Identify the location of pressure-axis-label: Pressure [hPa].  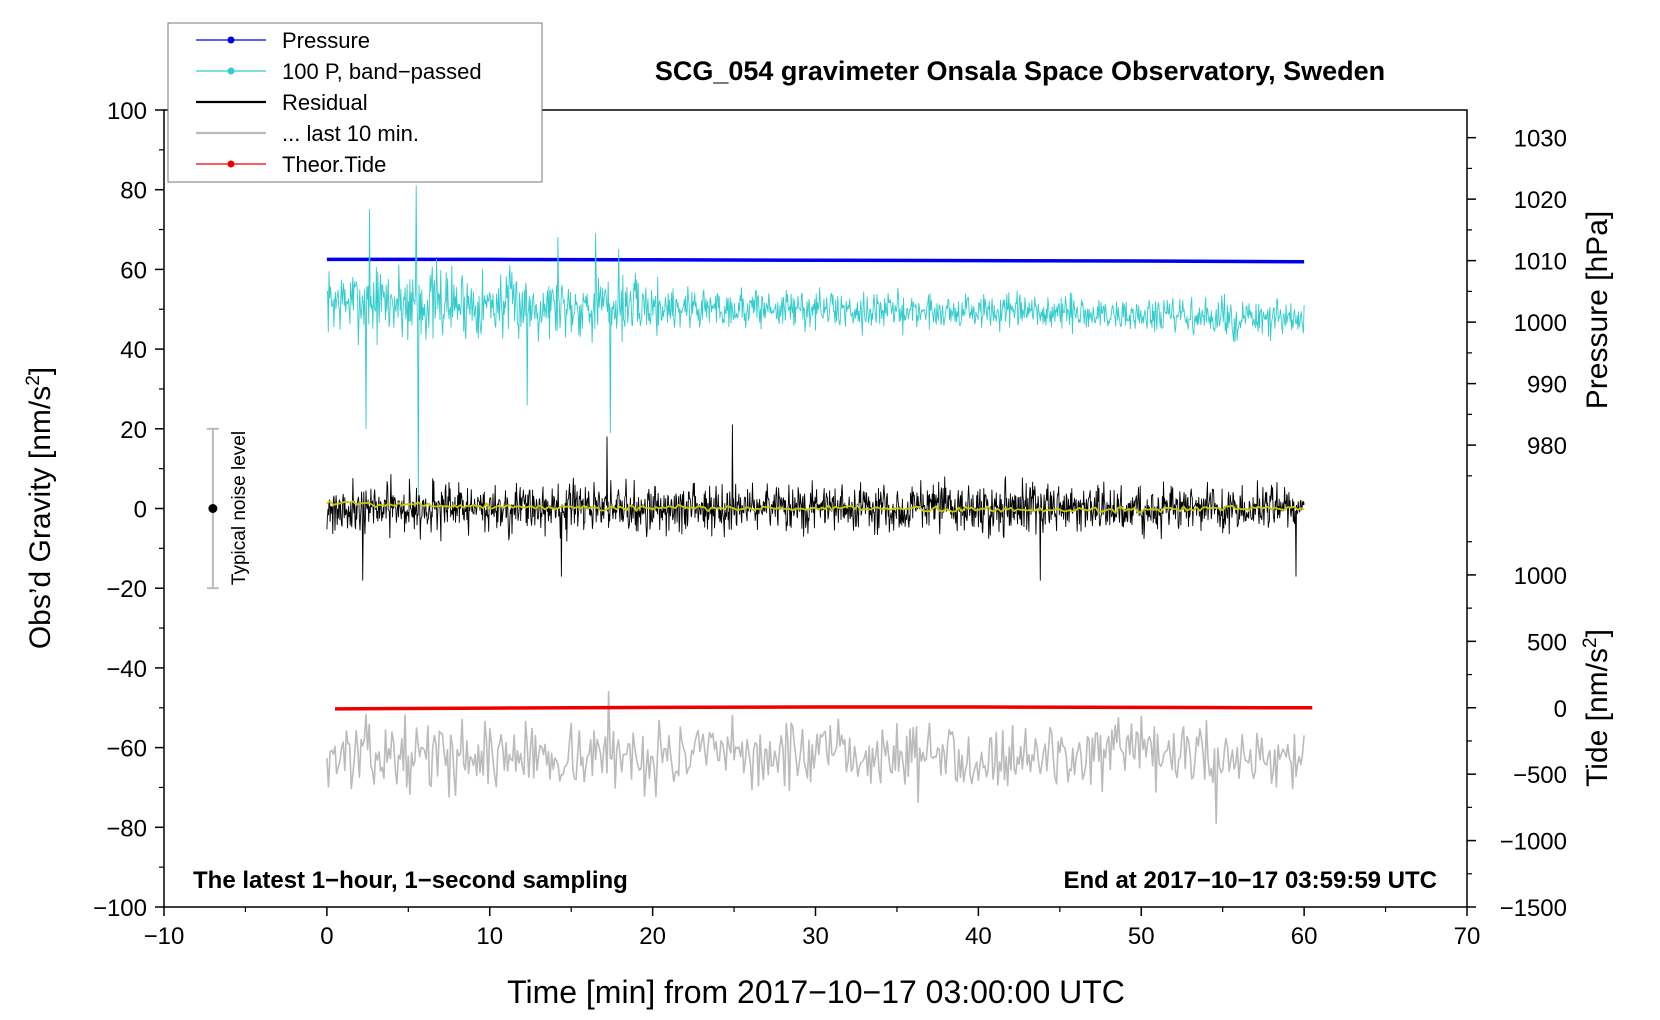
(1597, 310).